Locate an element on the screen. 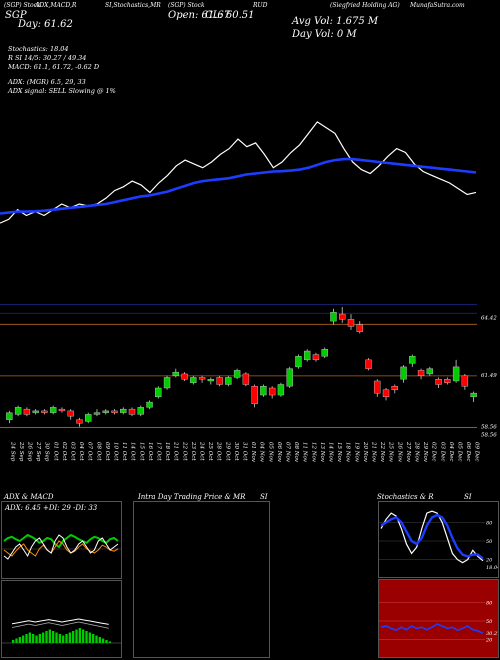 The width and height of the screenshot is (500, 660). header-seg-1: ADX,MACD,R is located at coordinates (56, 5).